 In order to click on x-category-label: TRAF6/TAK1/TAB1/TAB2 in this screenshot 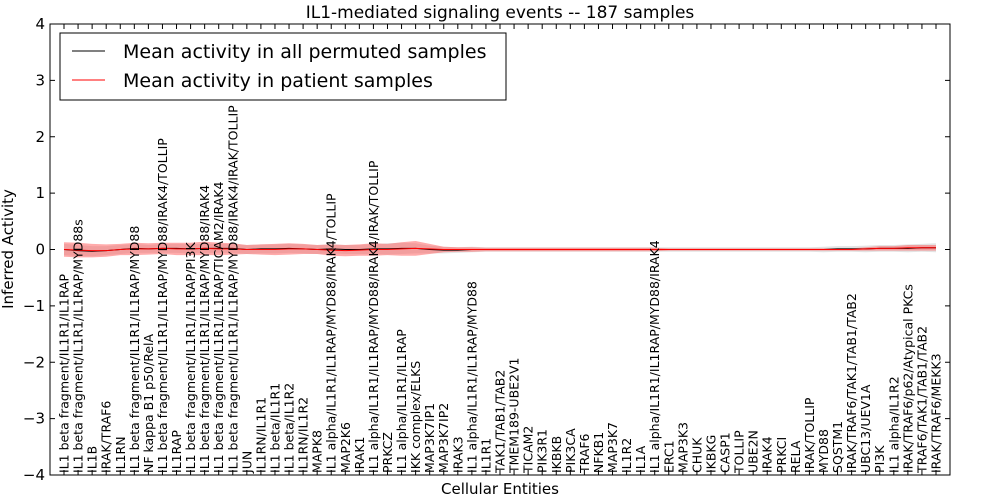, I will do `click(921, 400)`.